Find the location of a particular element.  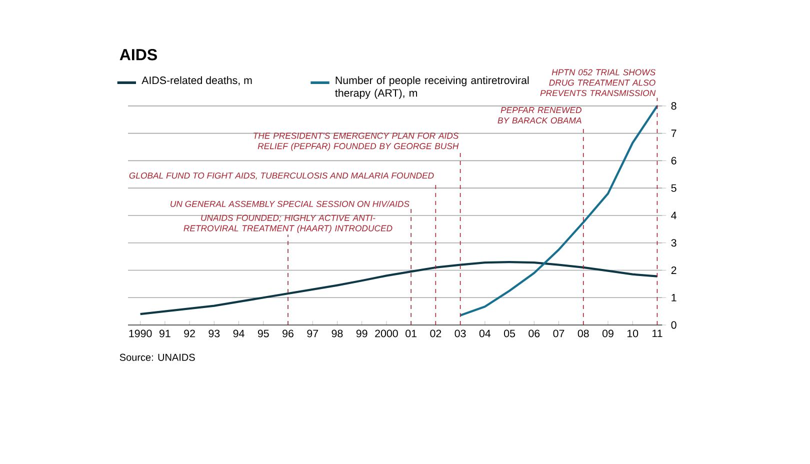

x-tick-label: 06 is located at coordinates (534, 334).